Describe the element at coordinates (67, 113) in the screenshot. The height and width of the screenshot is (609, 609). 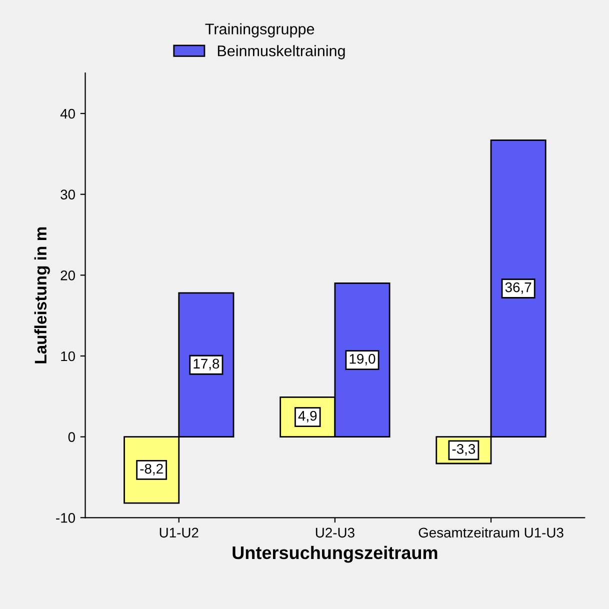
I see `y-tick-label: 40` at that location.